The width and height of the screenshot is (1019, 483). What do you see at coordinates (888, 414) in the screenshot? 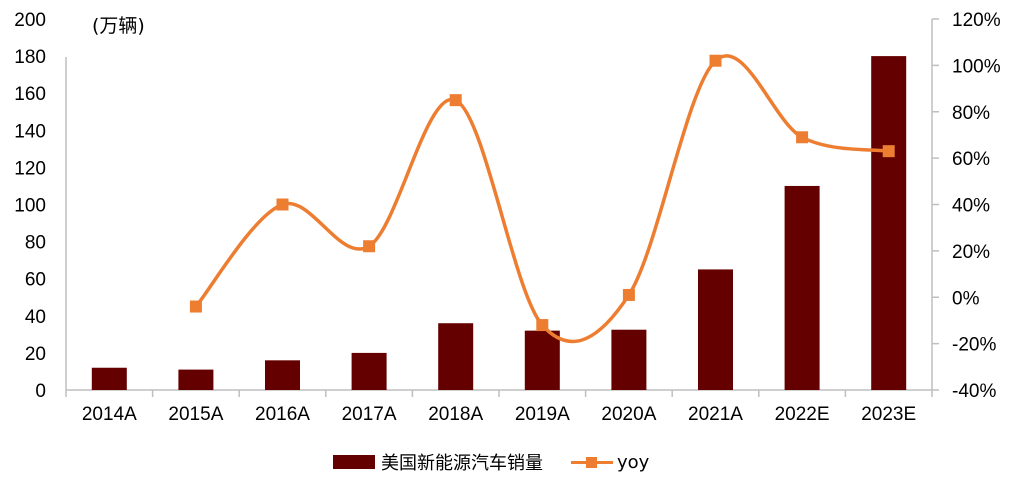
I see `x-tick-label: 2023E` at bounding box center [888, 414].